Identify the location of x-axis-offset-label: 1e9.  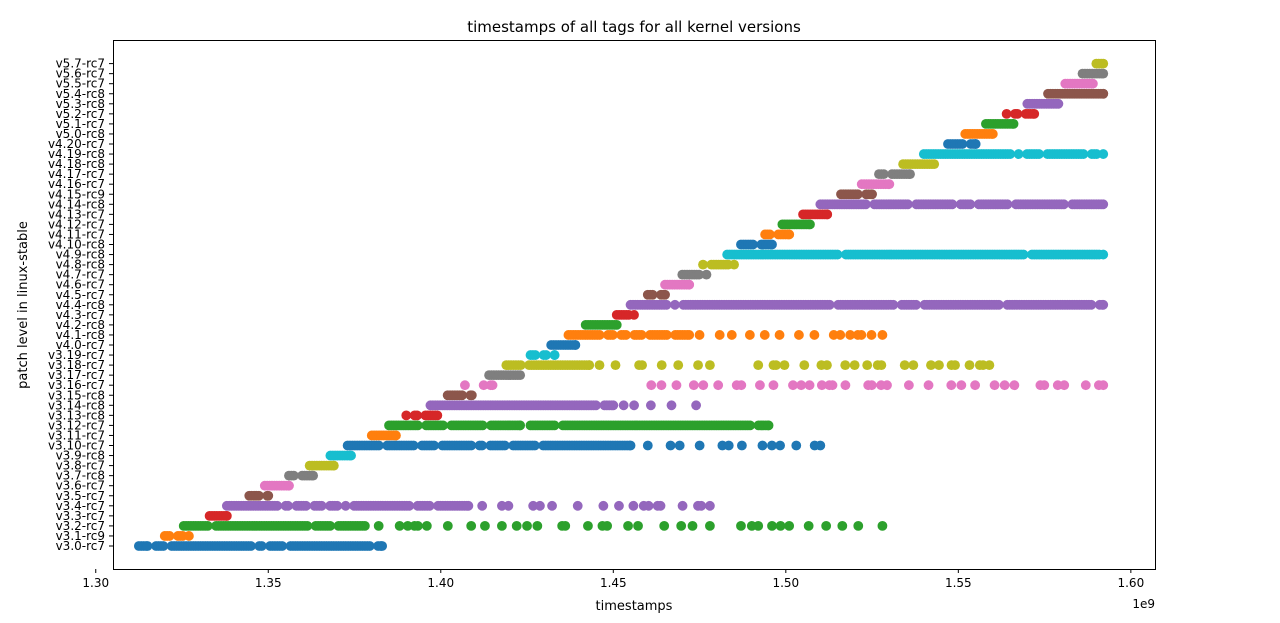
(1143, 604).